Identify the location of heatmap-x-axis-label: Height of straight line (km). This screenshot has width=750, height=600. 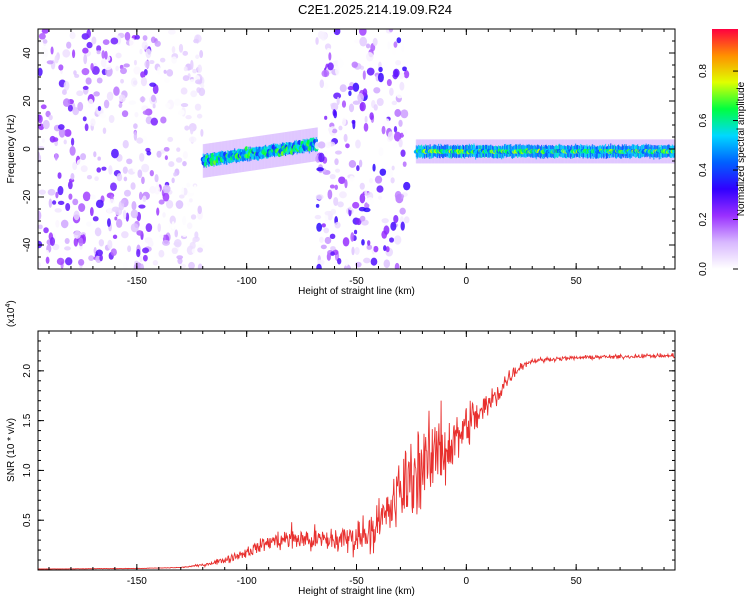
(356, 291).